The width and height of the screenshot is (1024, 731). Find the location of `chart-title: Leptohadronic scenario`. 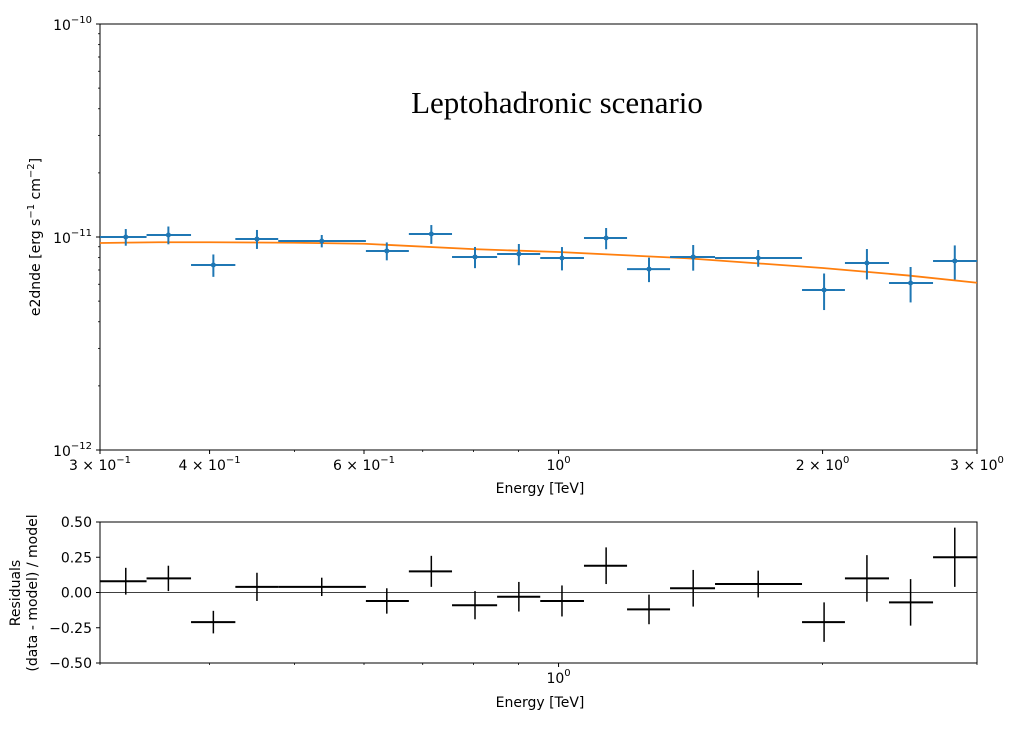

chart-title: Leptohadronic scenario is located at coordinates (557, 102).